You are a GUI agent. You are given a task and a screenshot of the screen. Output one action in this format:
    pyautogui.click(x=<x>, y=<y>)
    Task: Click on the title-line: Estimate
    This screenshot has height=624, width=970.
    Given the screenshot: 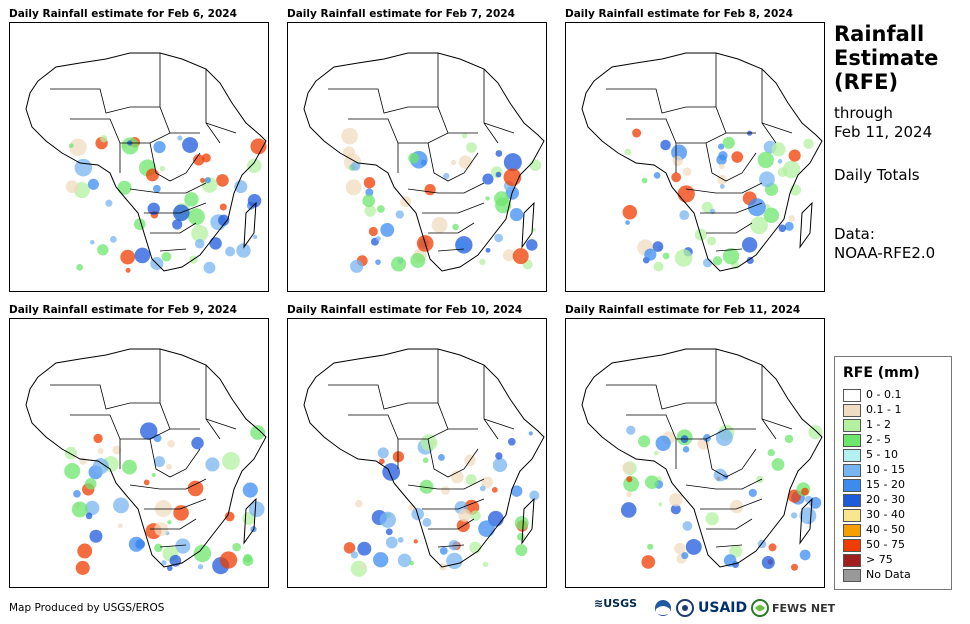 What is the action you would take?
    pyautogui.click(x=886, y=58)
    